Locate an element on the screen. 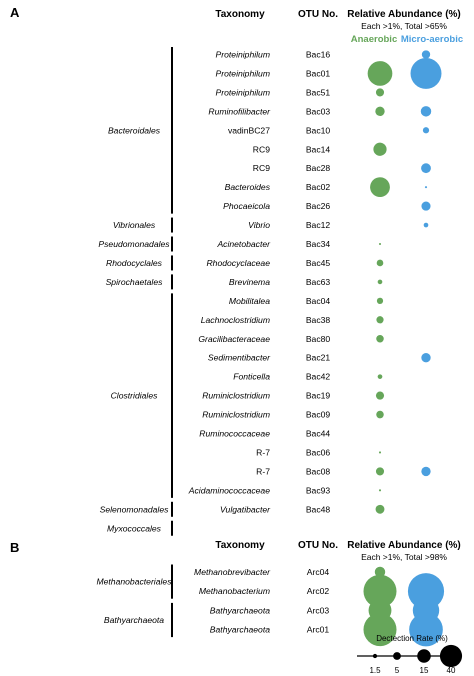 This screenshot has height=676, width=474. panel-b-header-otu: OTU No. is located at coordinates (318, 545).